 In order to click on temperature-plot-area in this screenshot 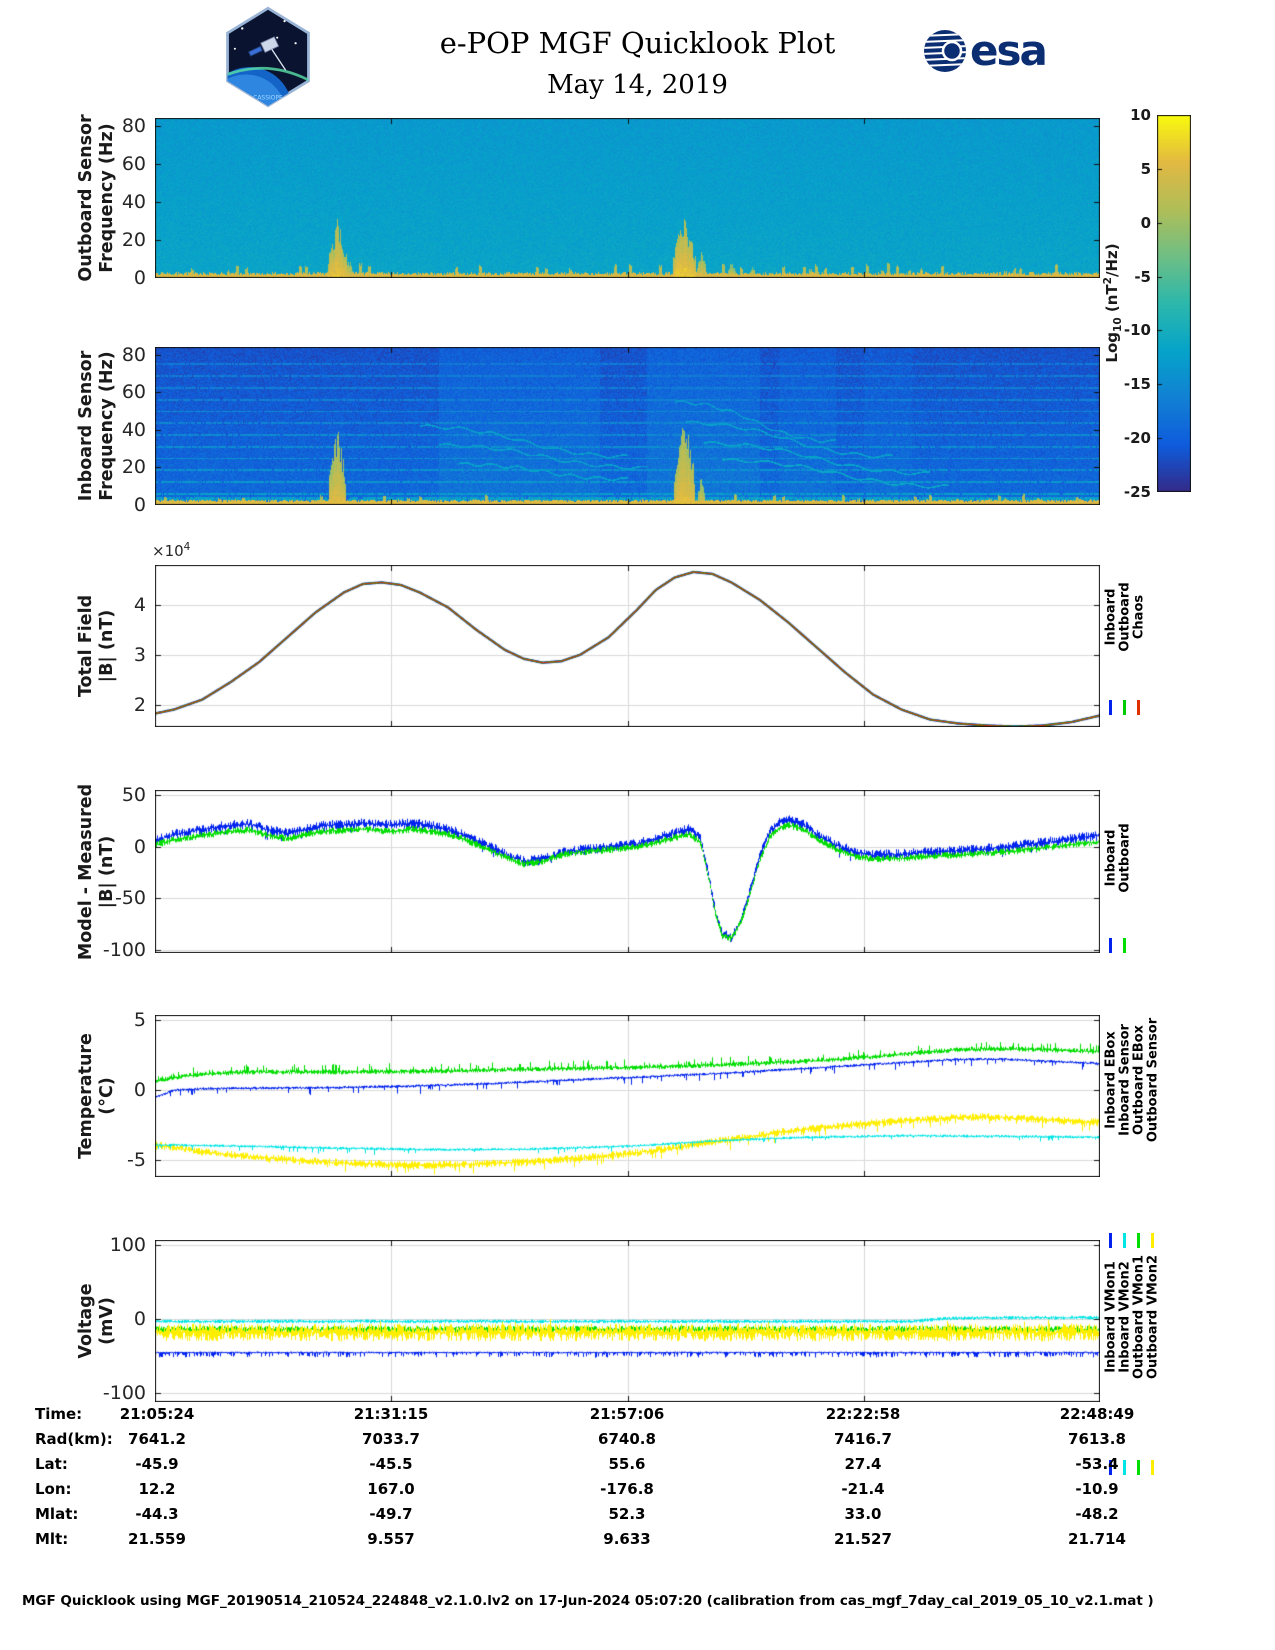, I will do `click(627, 1096)`.